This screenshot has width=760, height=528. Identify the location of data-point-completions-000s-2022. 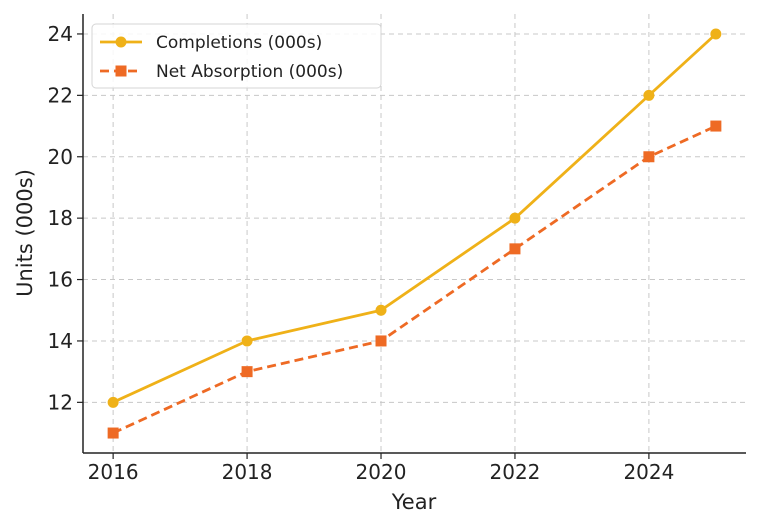
(515, 218).